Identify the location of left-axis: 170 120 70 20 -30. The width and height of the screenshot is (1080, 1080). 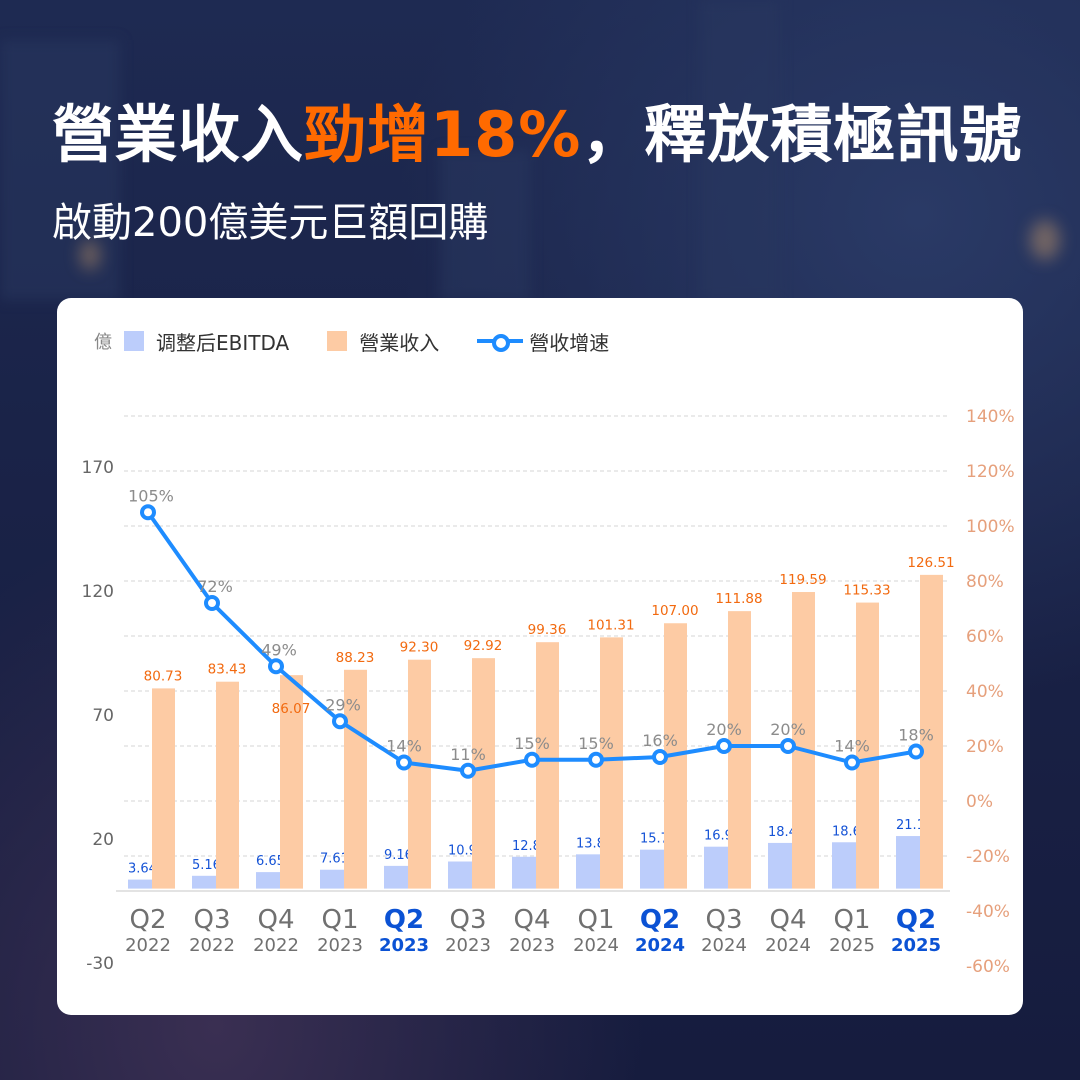
(98, 716).